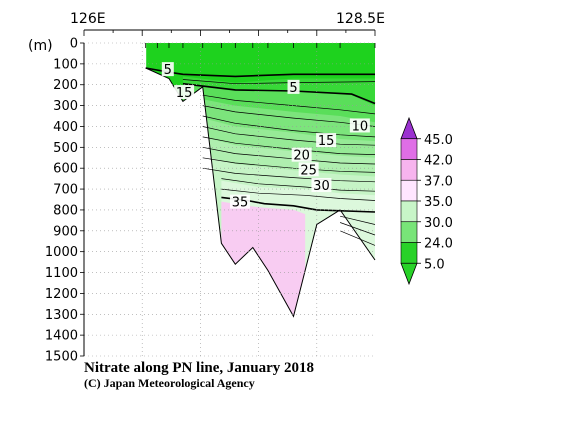 This screenshot has width=570, height=423. I want to click on y-tick-label: 800, so click(65, 210).